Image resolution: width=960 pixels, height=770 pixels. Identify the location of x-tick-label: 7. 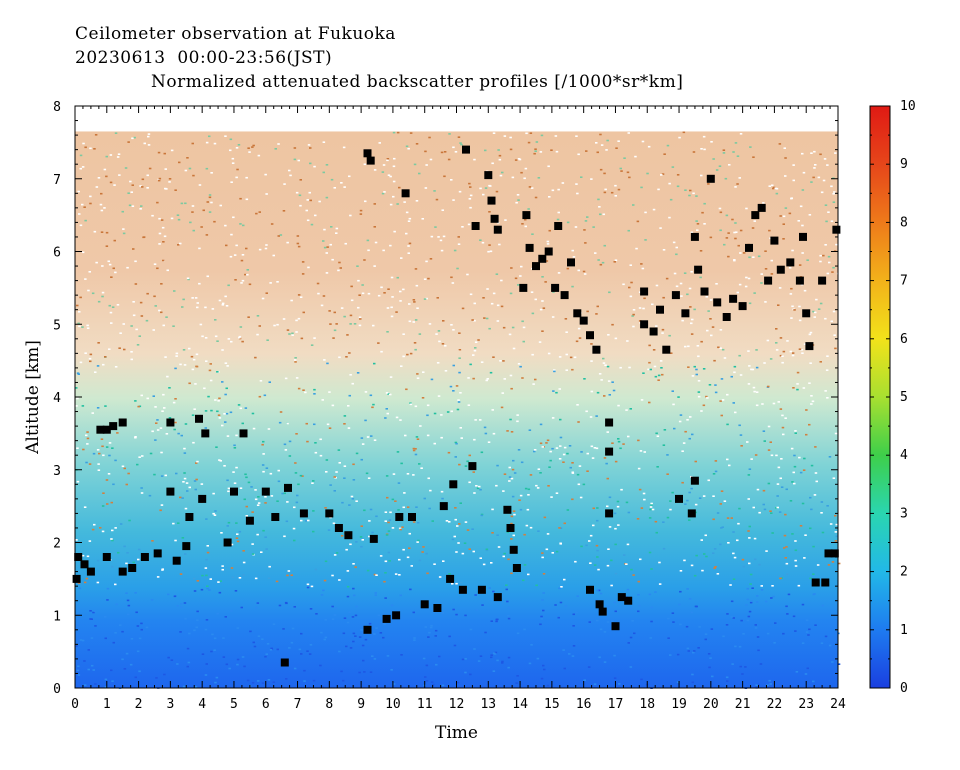
(298, 704).